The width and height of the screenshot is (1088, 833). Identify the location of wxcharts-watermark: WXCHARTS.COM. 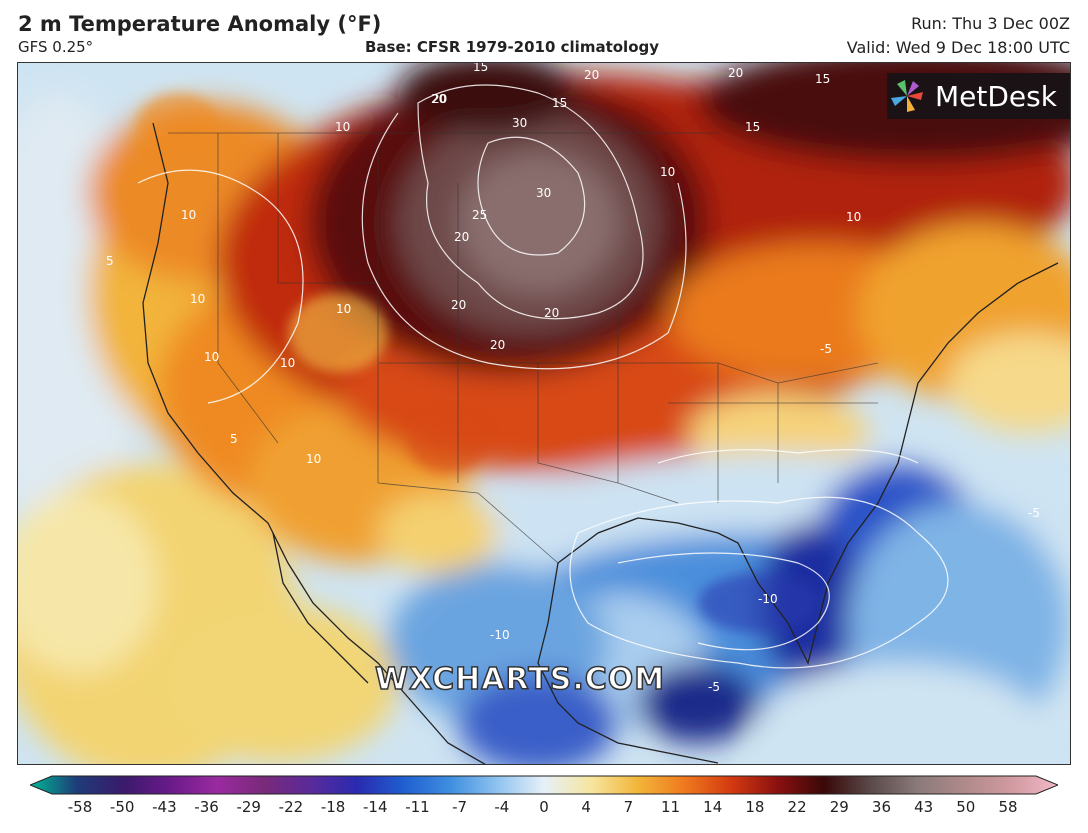
(520, 679).